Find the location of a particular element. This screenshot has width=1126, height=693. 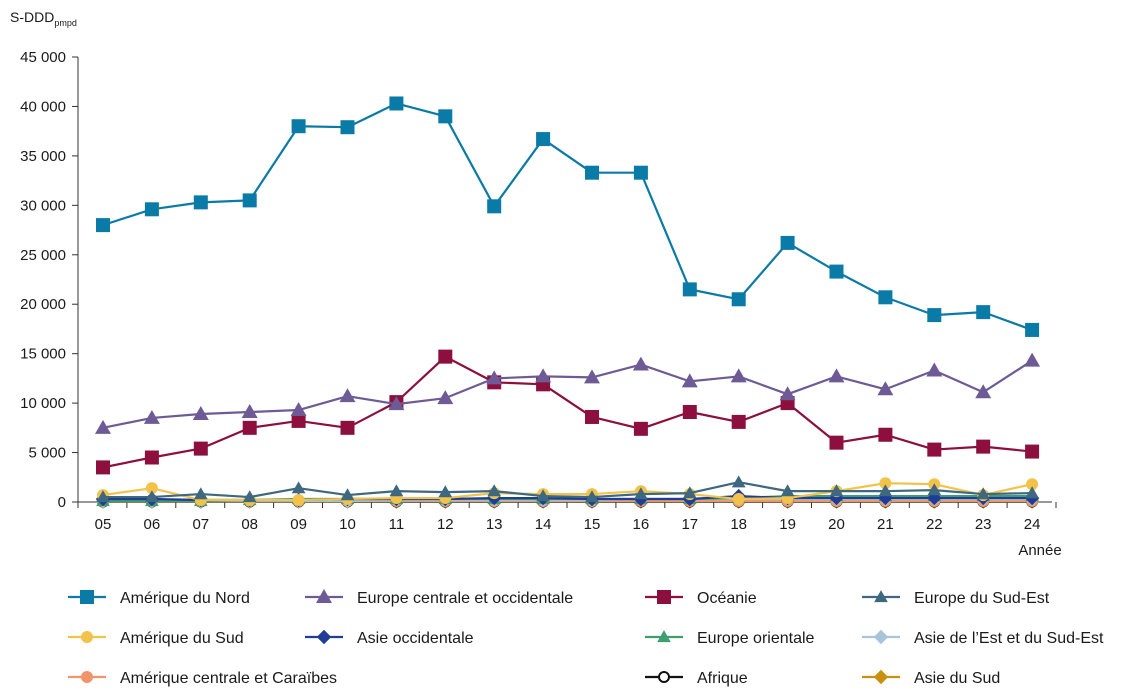

legend-label: Amérique du Sud is located at coordinates (182, 638).